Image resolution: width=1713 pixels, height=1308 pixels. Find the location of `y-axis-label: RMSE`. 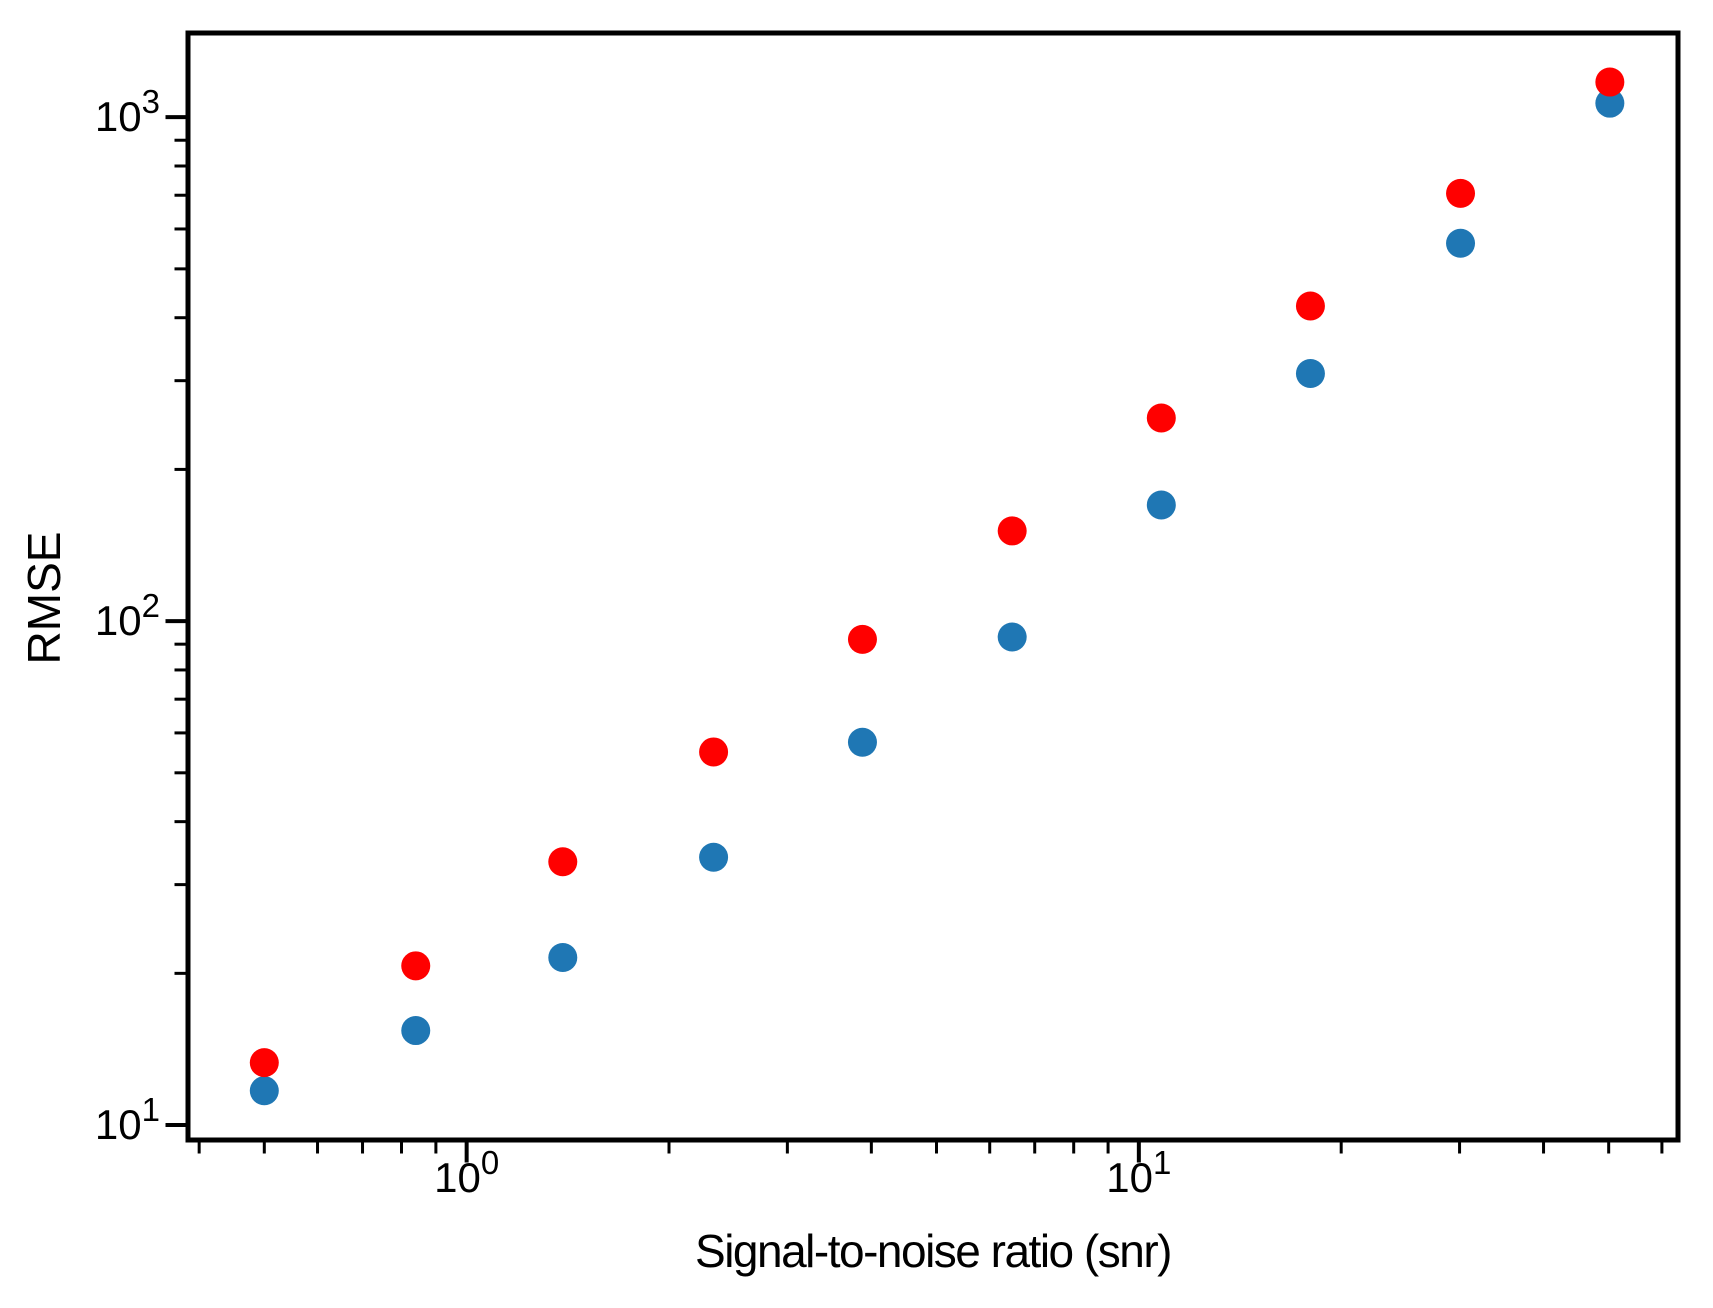

y-axis-label: RMSE is located at coordinates (44, 598).